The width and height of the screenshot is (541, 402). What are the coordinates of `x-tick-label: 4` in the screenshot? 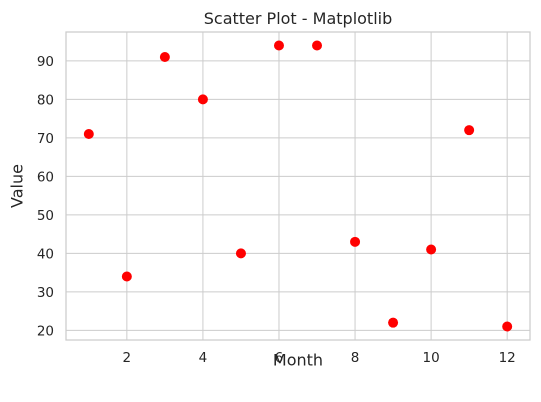 It's located at (203, 358).